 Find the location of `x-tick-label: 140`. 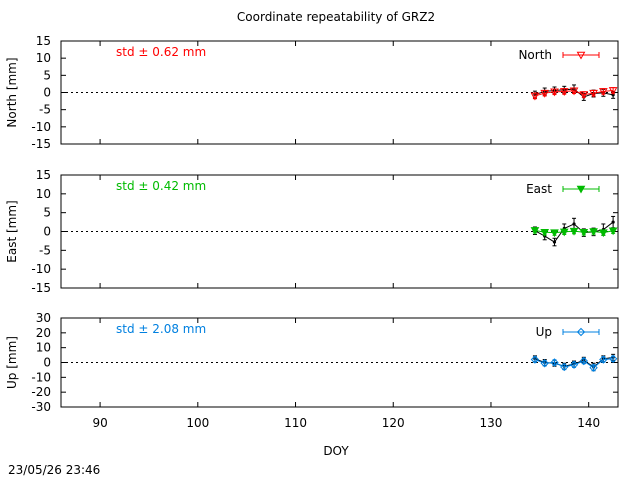

x-tick-label: 140 is located at coordinates (588, 423).